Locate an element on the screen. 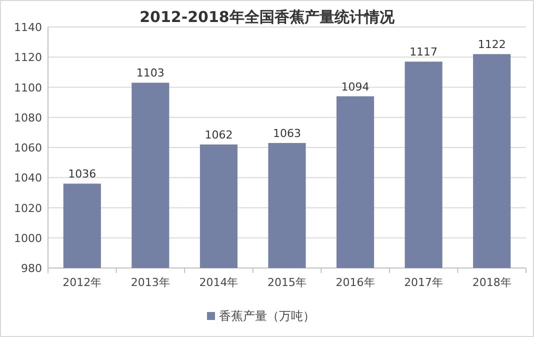 This screenshot has width=534, height=337. data-label: 1062 is located at coordinates (218, 135).